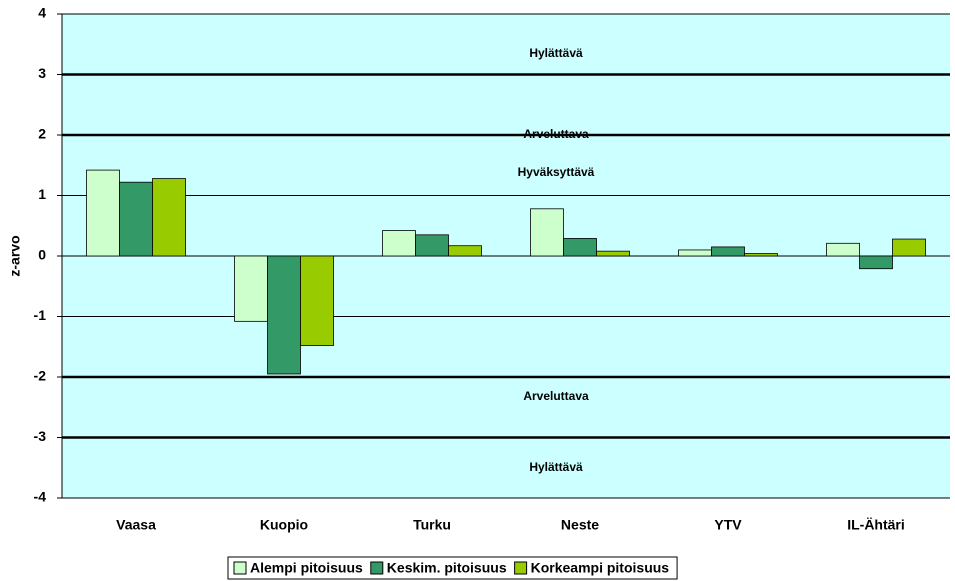  Describe the element at coordinates (42, 134) in the screenshot. I see `y-tick-label: 2` at that location.